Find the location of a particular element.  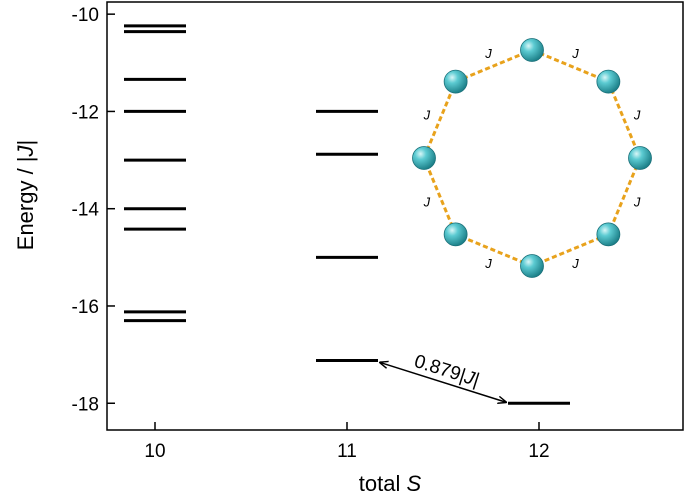

x-tick-label: 10 is located at coordinates (154, 451).